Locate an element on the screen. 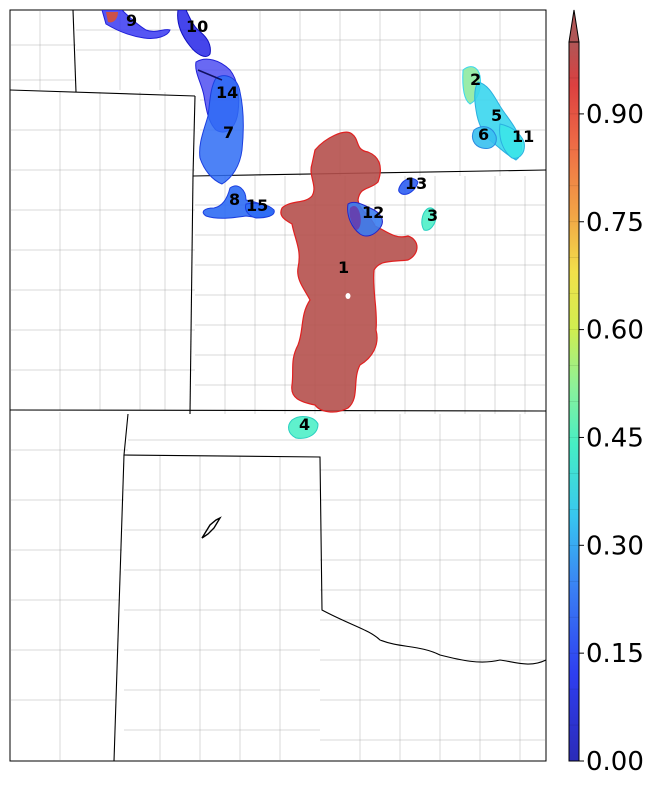  label-5: 5 is located at coordinates (496, 115).